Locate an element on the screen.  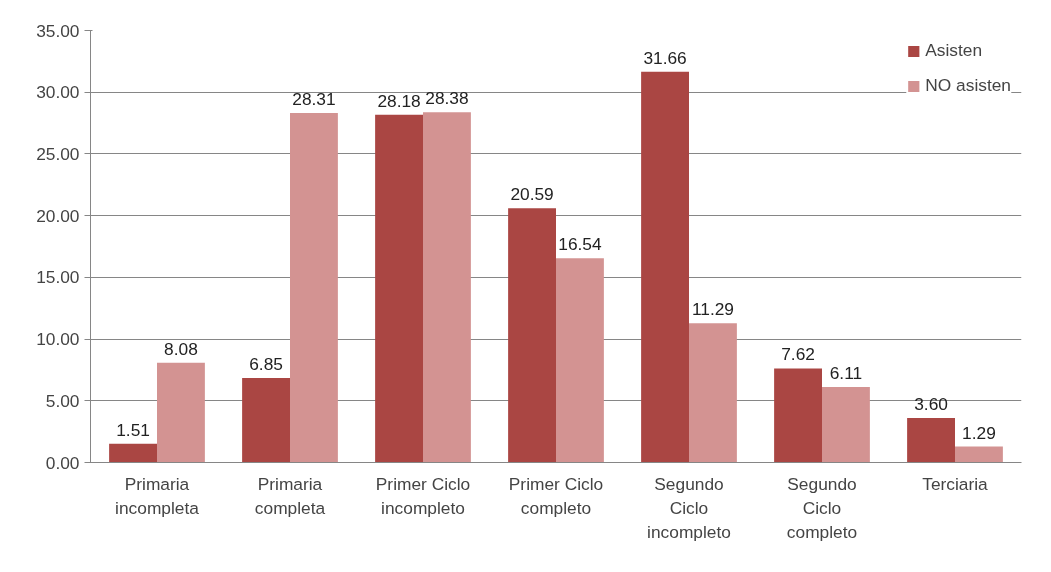
x-tick-label: Segundo Ciclo completo is located at coordinates (822, 507).